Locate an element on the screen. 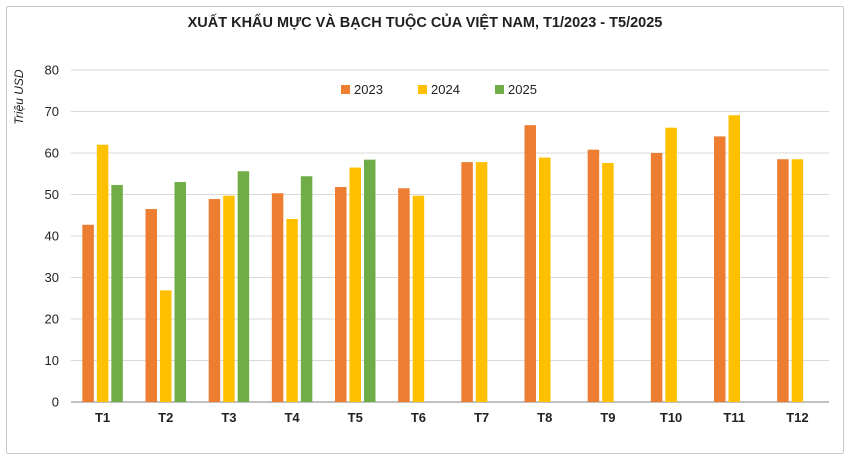 The height and width of the screenshot is (460, 850). bar-2023-T9 is located at coordinates (593, 275).